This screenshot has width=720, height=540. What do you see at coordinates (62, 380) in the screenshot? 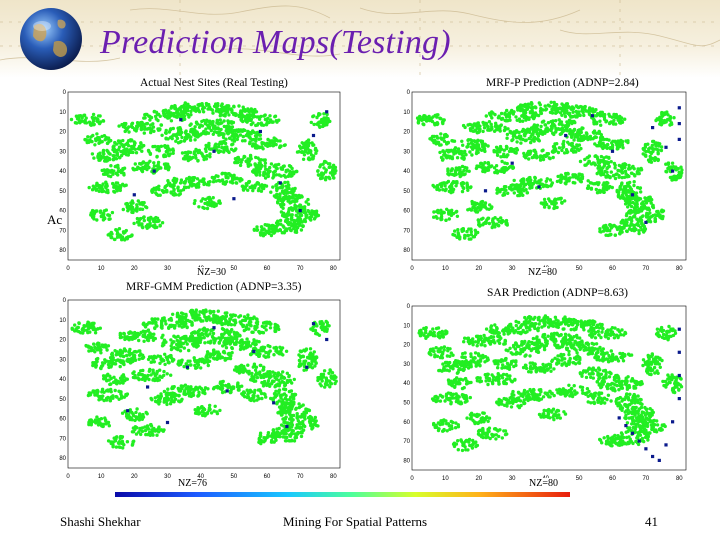
I see `y-tick-label: 40` at bounding box center [62, 380].